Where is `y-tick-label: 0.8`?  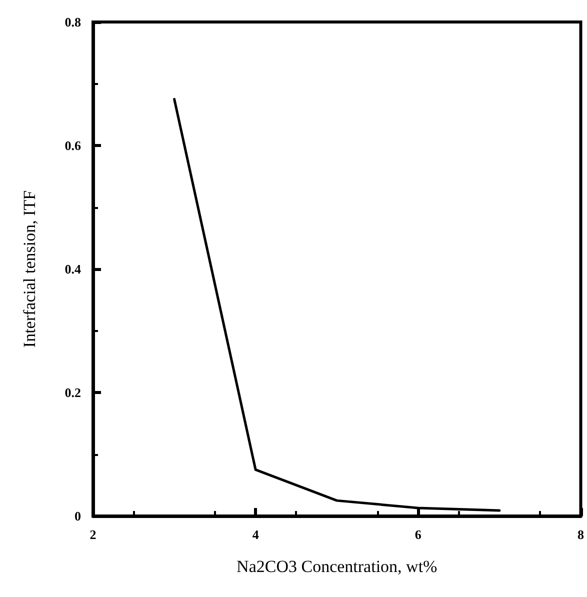
y-tick-label: 0.8 is located at coordinates (73, 22).